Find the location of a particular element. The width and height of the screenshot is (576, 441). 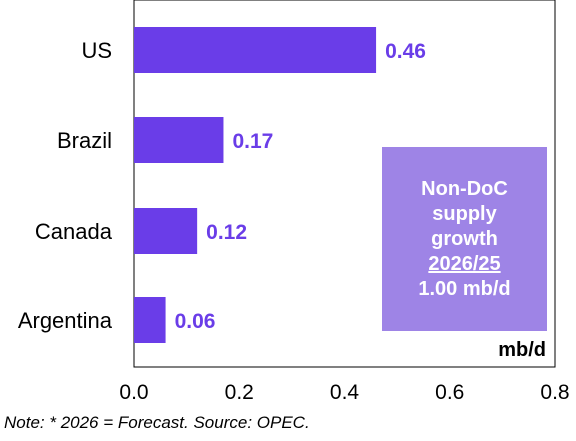

callout-line-2: supply is located at coordinates (464, 213).